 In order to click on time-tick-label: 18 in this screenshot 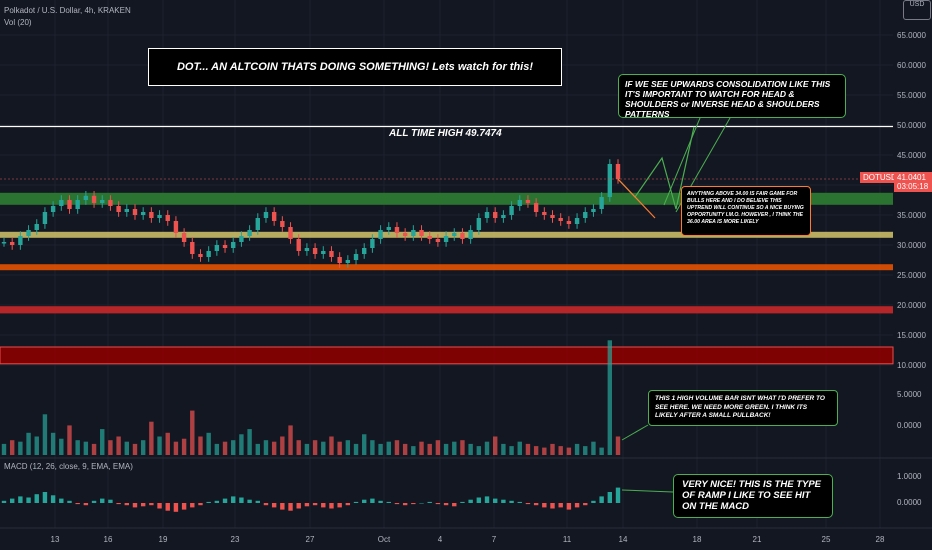, I will do `click(697, 539)`.